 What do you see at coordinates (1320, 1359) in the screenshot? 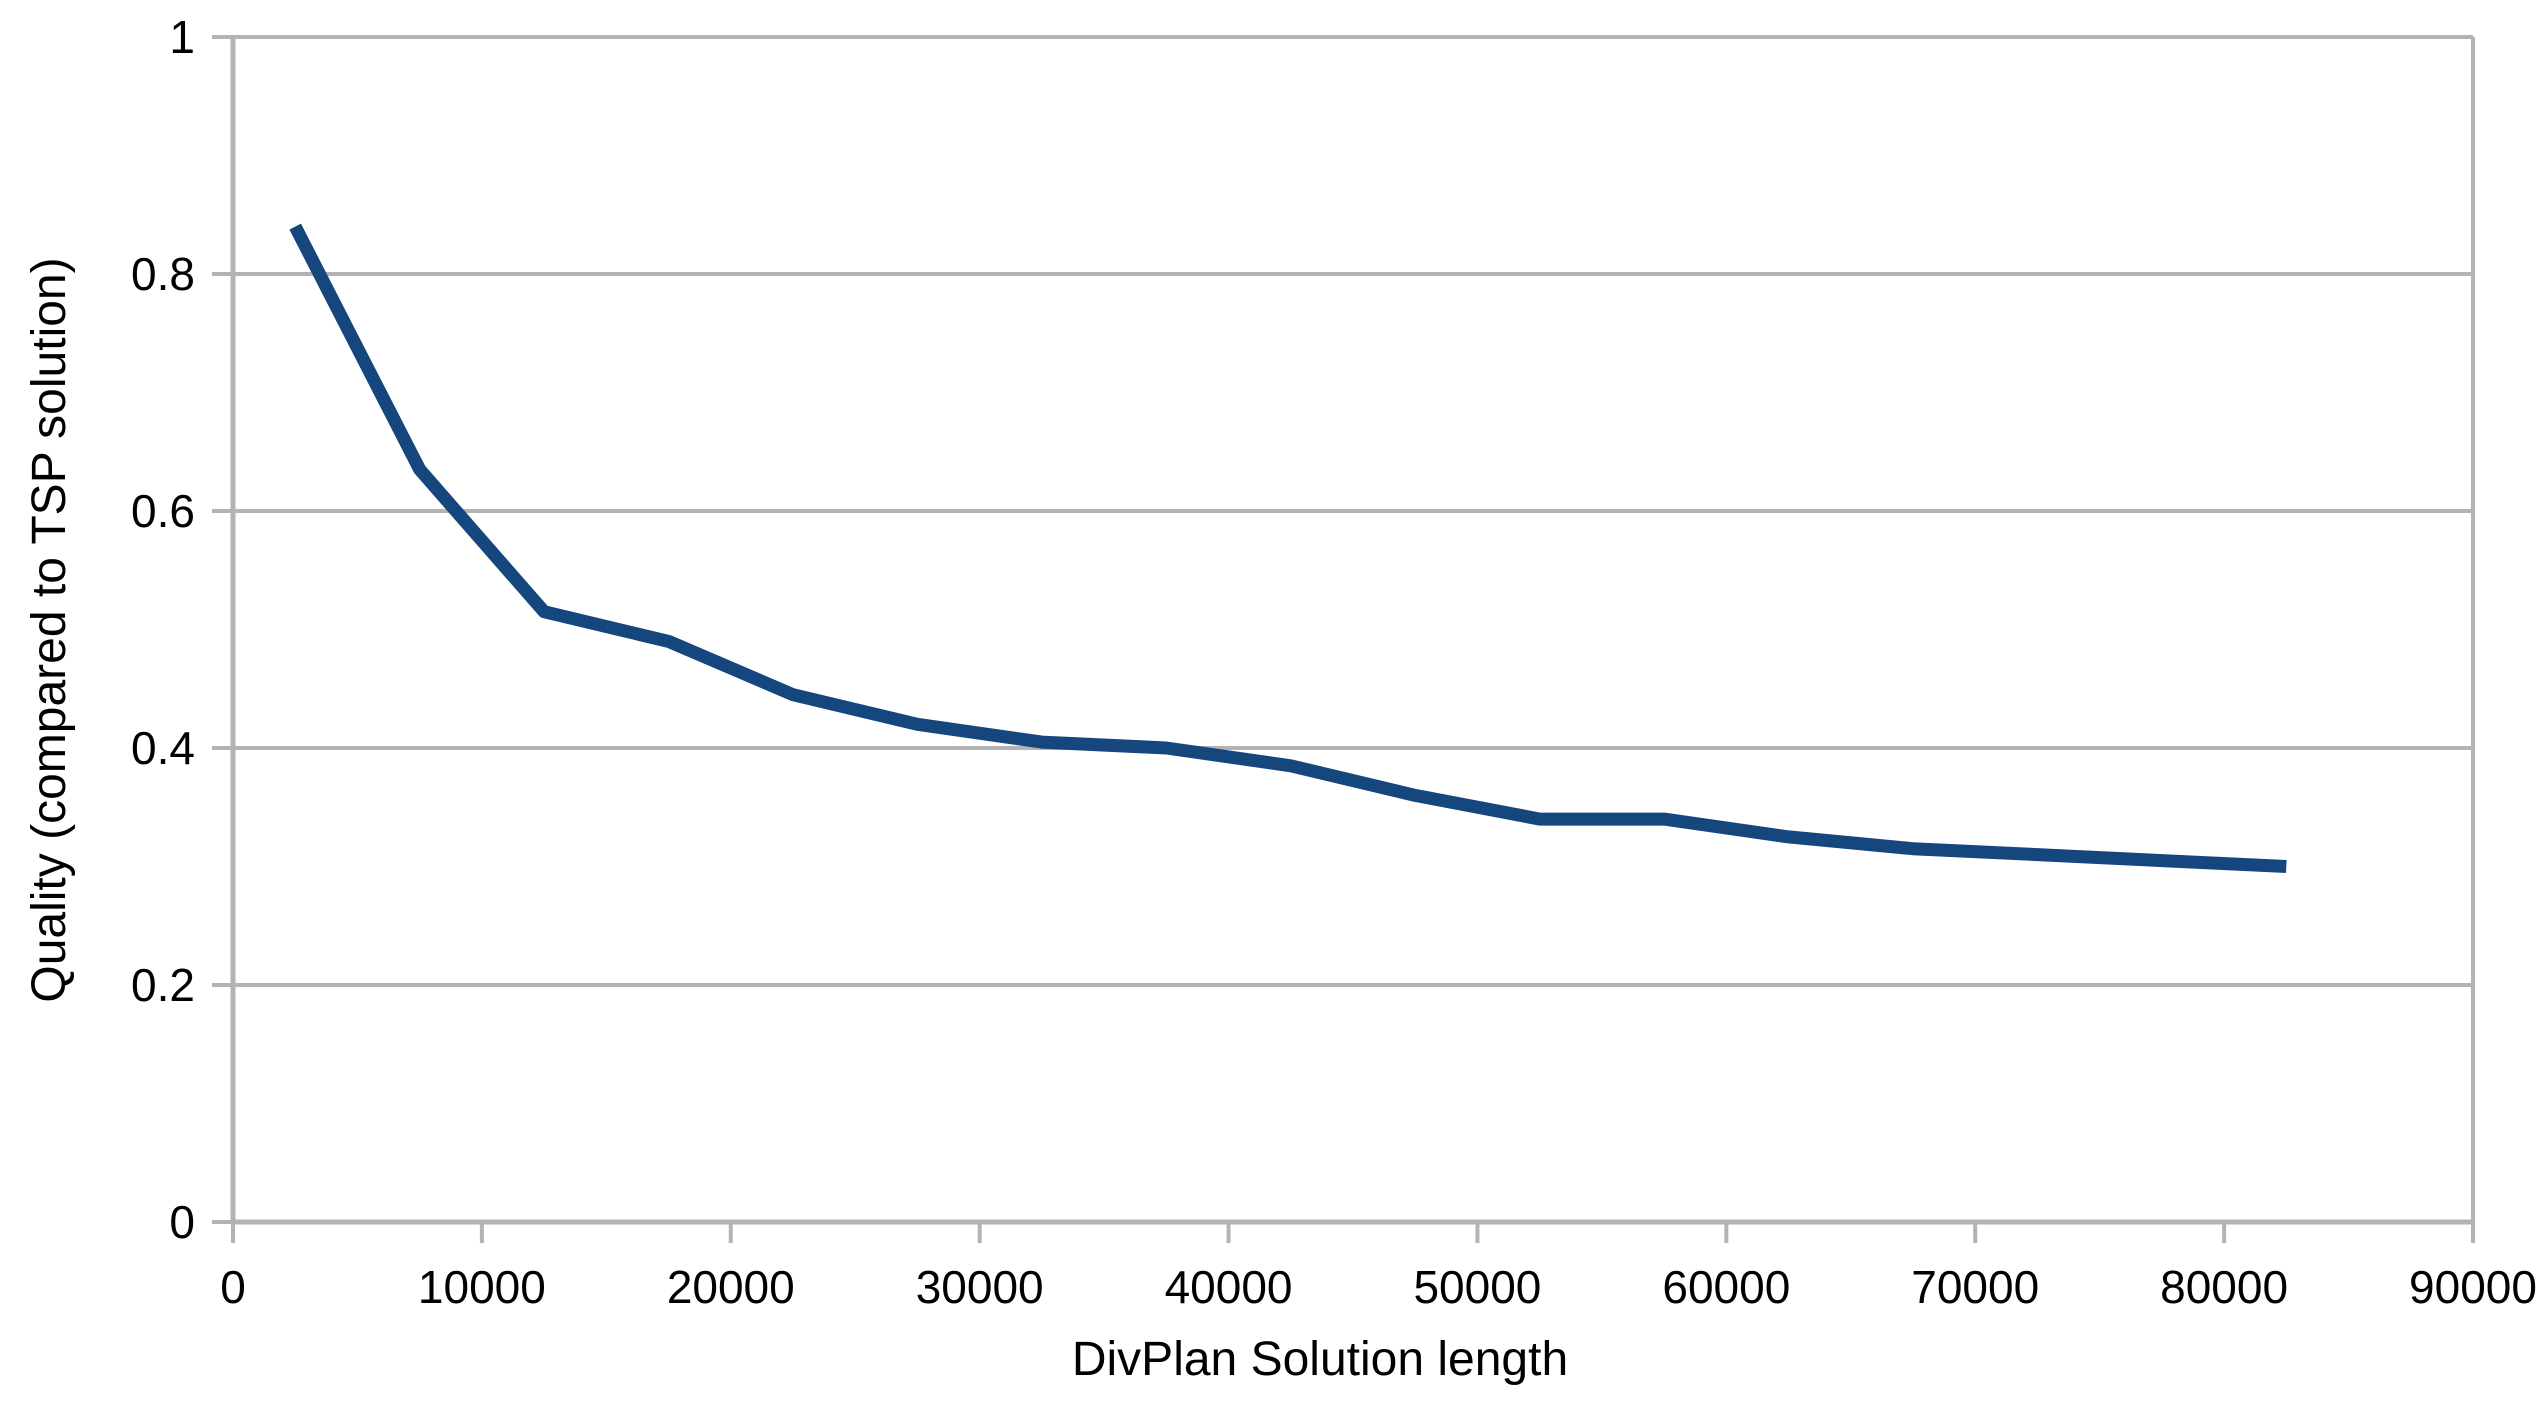
I see `x-axis-title: DivPlan Solution length` at bounding box center [1320, 1359].